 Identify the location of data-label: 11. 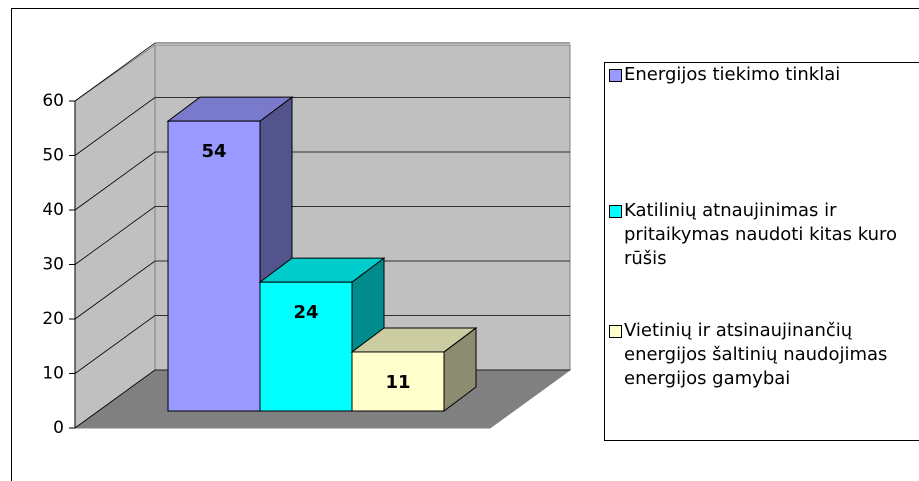
(397, 382).